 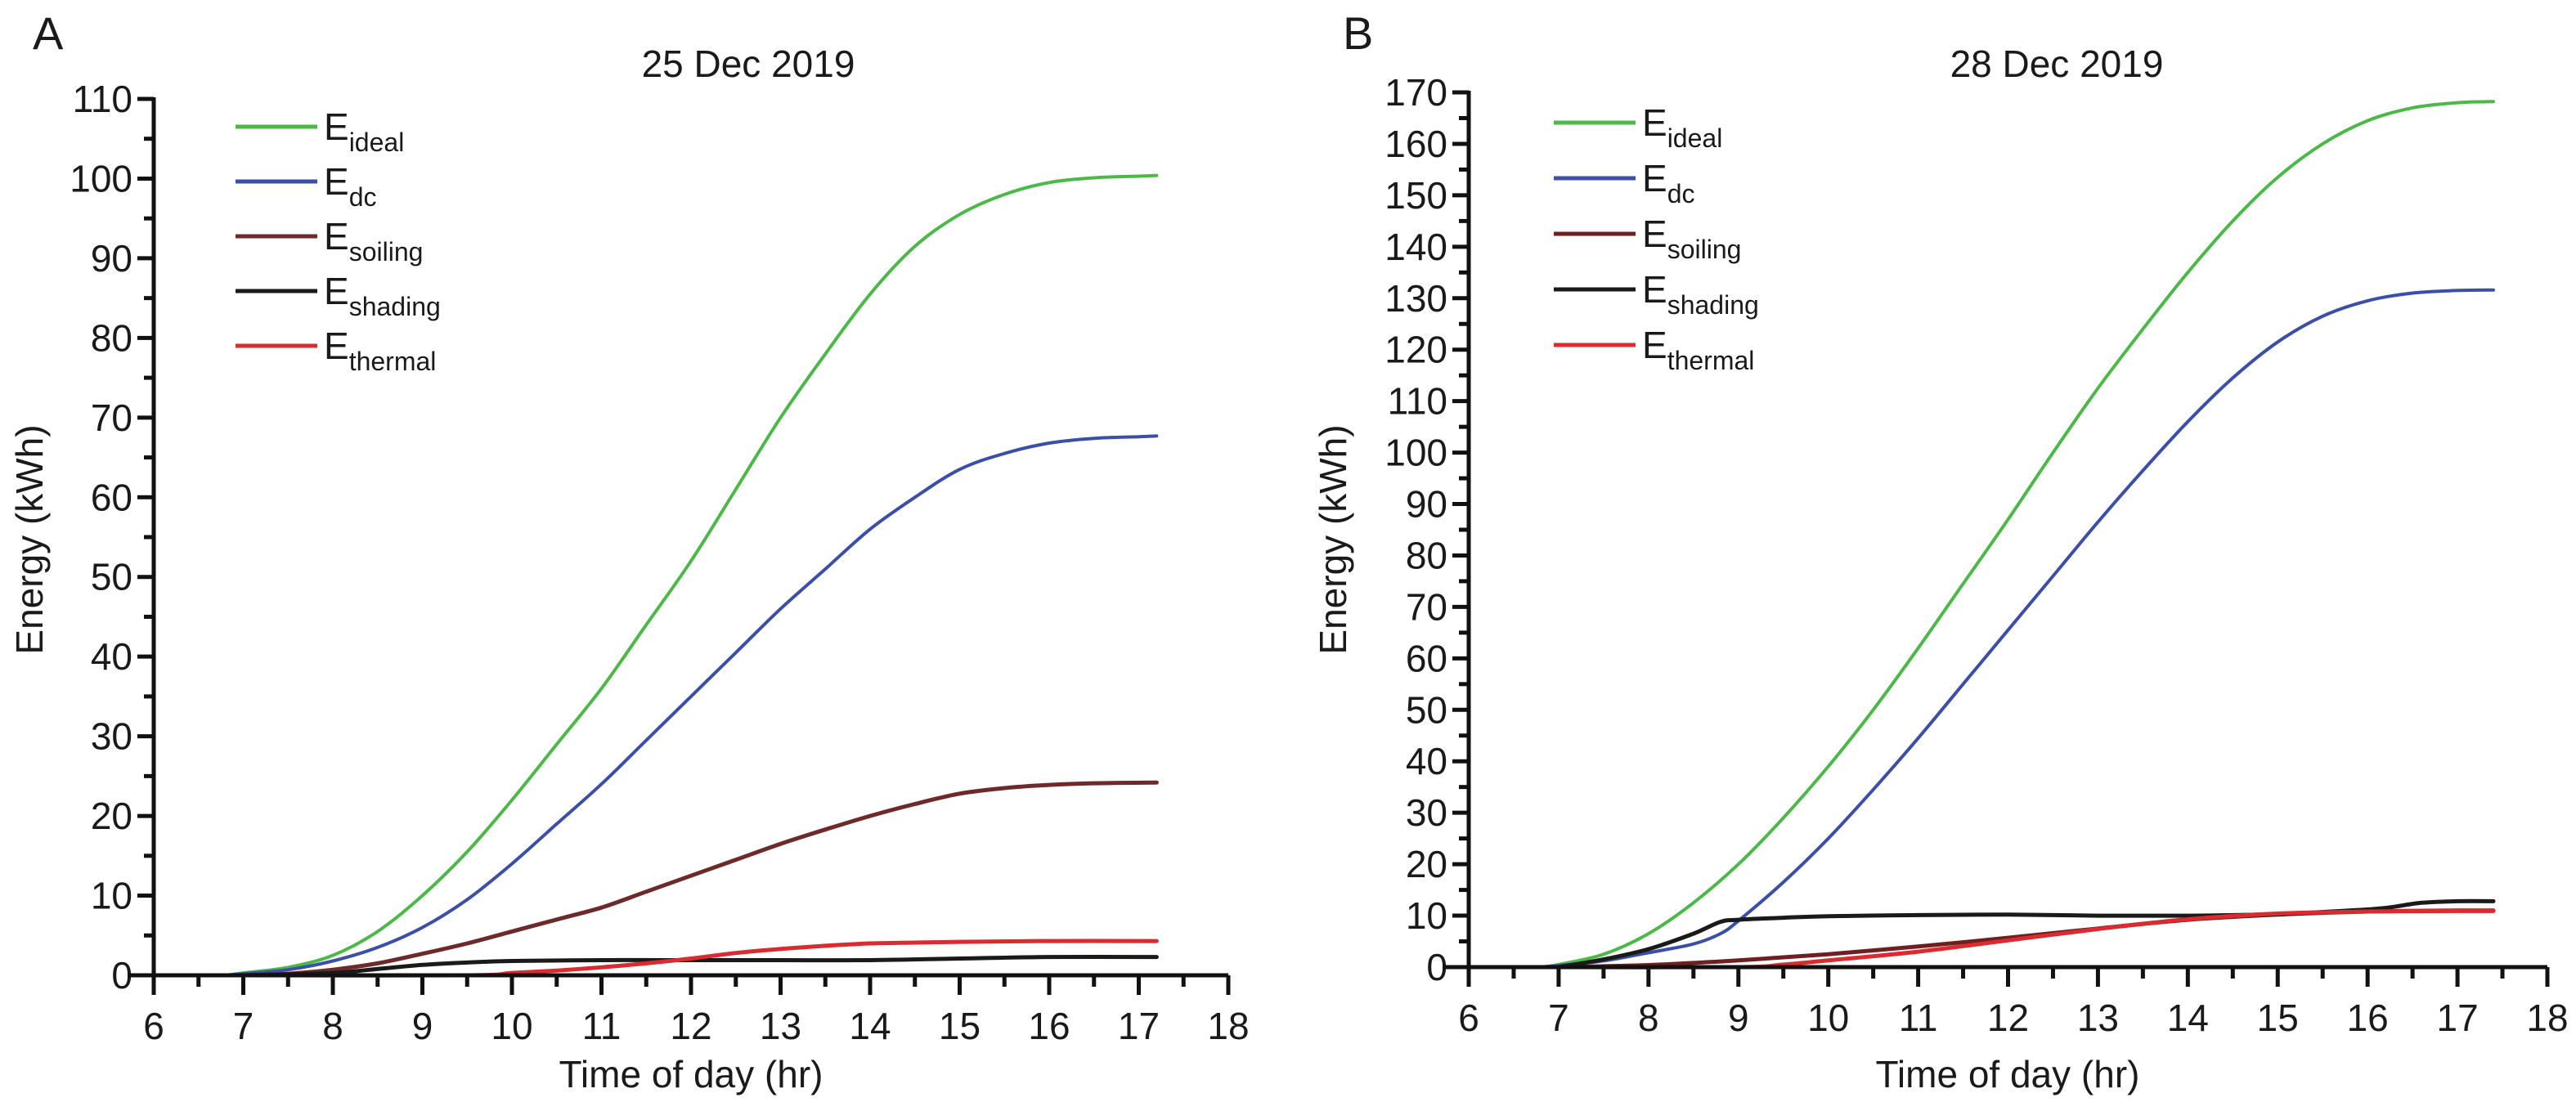 I want to click on chart-title: 28 Dec 2019, so click(x=2057, y=64).